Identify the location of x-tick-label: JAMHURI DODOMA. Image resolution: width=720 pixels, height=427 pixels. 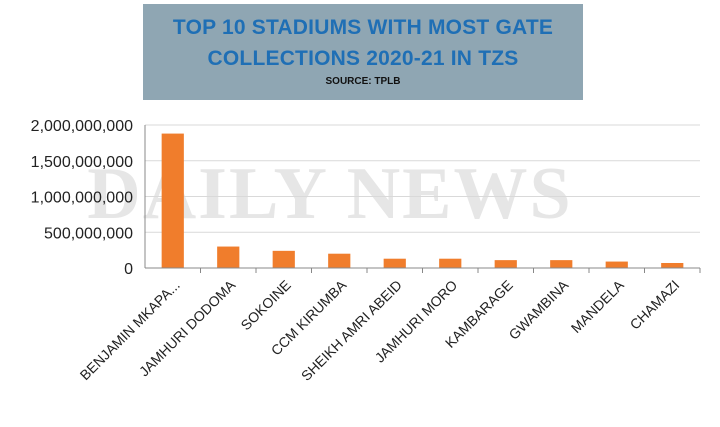
(187, 327).